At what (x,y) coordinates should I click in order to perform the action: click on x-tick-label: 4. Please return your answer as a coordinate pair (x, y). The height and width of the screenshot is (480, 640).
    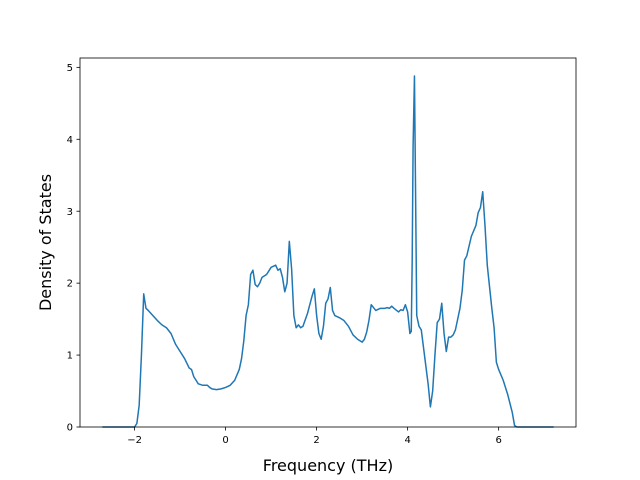
    Looking at the image, I should click on (407, 440).